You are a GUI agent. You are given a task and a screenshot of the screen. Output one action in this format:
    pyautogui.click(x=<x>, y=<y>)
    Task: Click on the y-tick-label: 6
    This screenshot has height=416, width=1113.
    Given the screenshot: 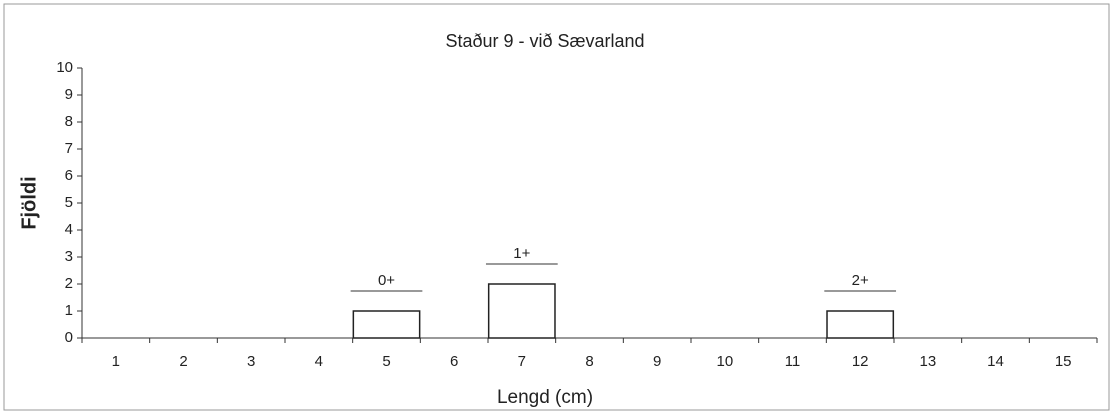 What is the action you would take?
    pyautogui.click(x=69, y=175)
    